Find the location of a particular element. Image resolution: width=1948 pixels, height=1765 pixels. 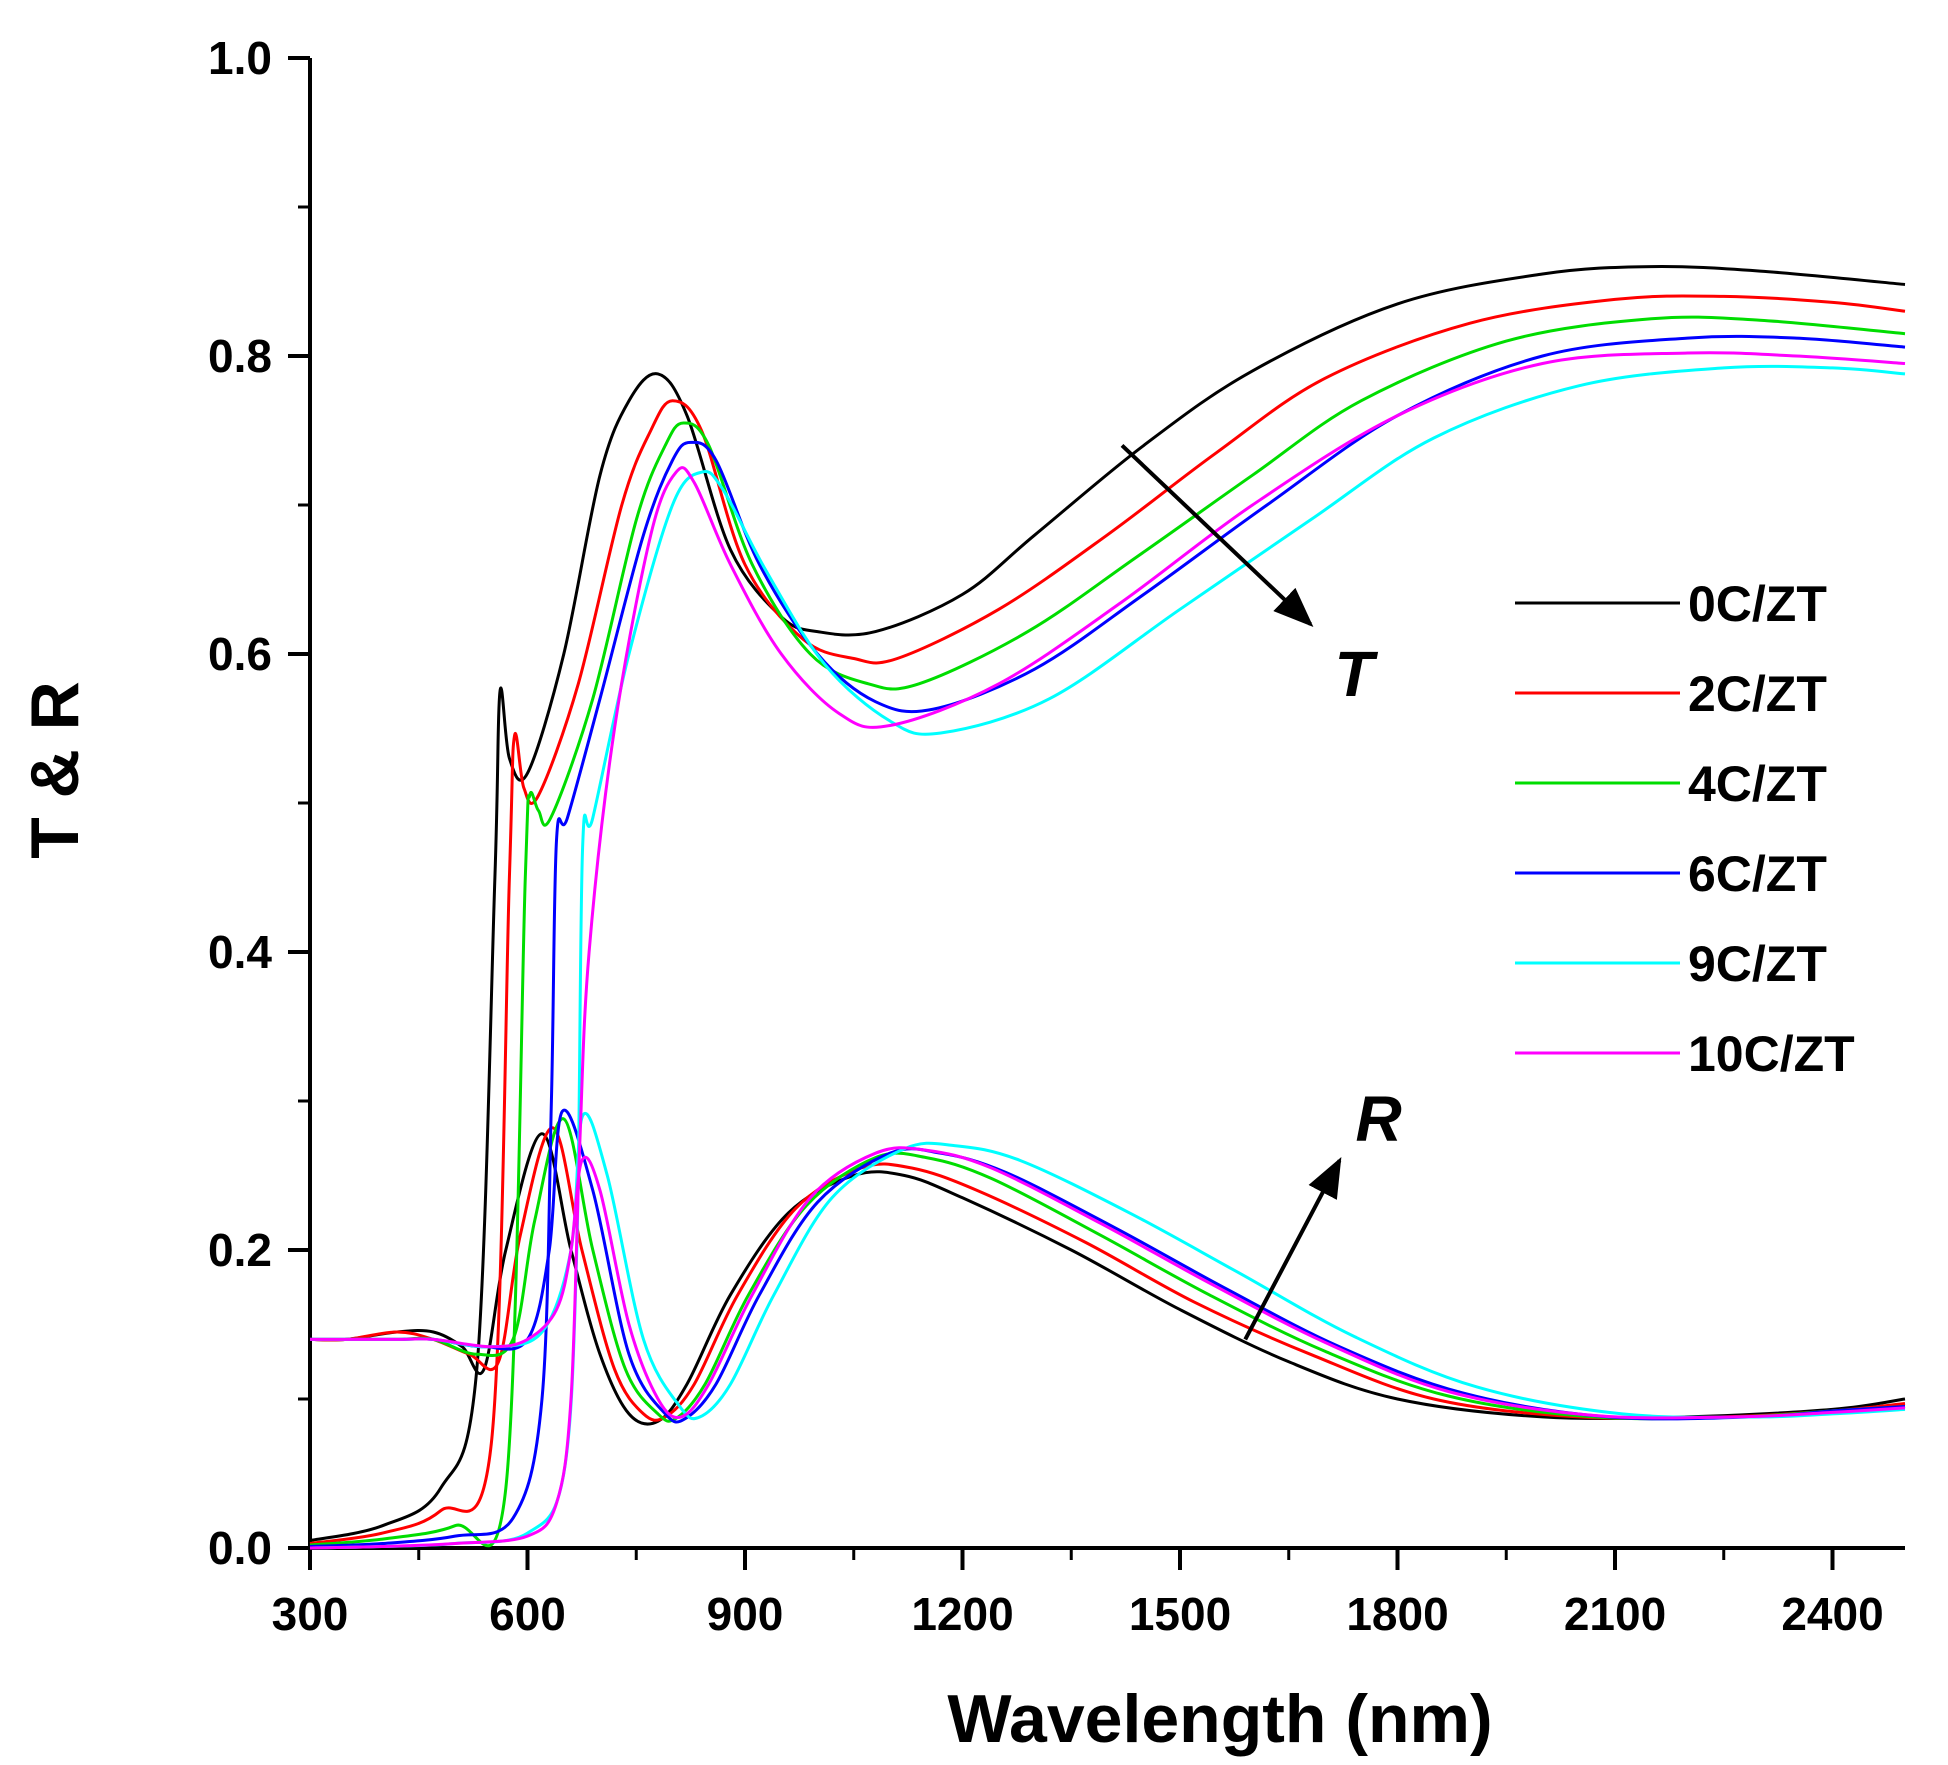

x-tick-label: 1500 is located at coordinates (1180, 1614).